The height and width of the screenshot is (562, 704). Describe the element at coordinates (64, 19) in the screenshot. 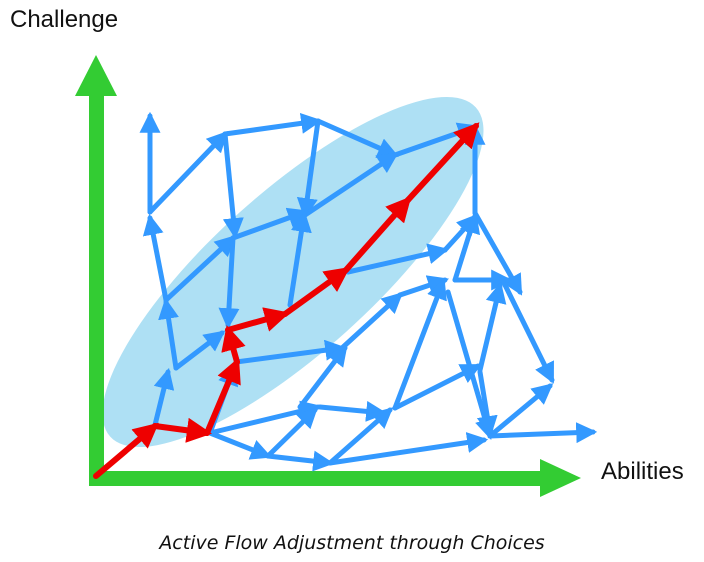

I see `y-axis-label: Challenge` at that location.